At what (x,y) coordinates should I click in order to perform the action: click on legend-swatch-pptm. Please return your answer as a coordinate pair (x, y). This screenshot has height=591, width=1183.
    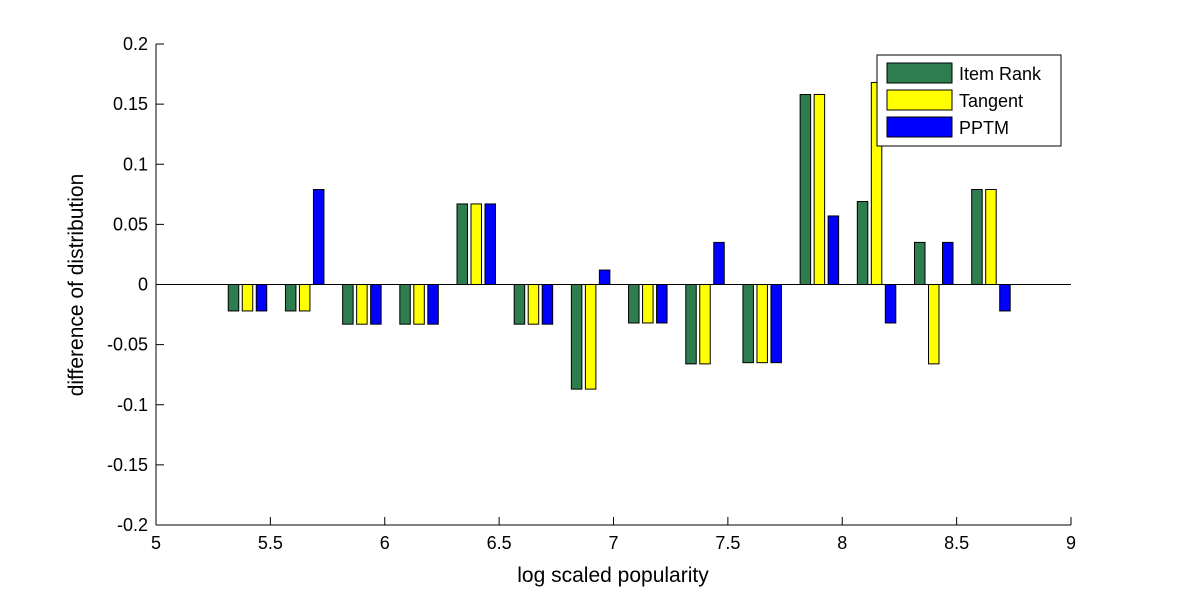
    Looking at the image, I should click on (919, 127).